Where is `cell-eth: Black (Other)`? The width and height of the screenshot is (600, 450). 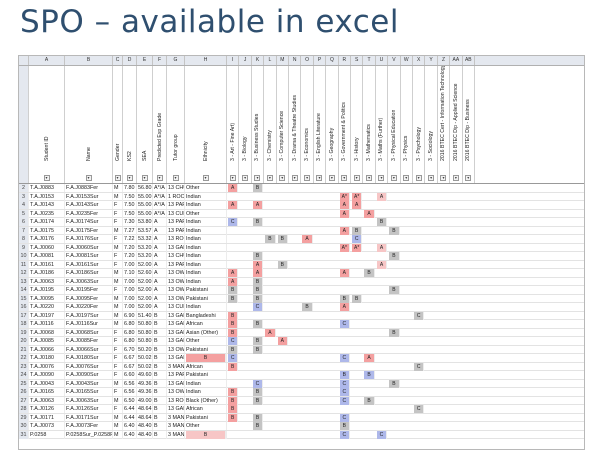
cell-eth: Black (Other) is located at coordinates (206, 400).